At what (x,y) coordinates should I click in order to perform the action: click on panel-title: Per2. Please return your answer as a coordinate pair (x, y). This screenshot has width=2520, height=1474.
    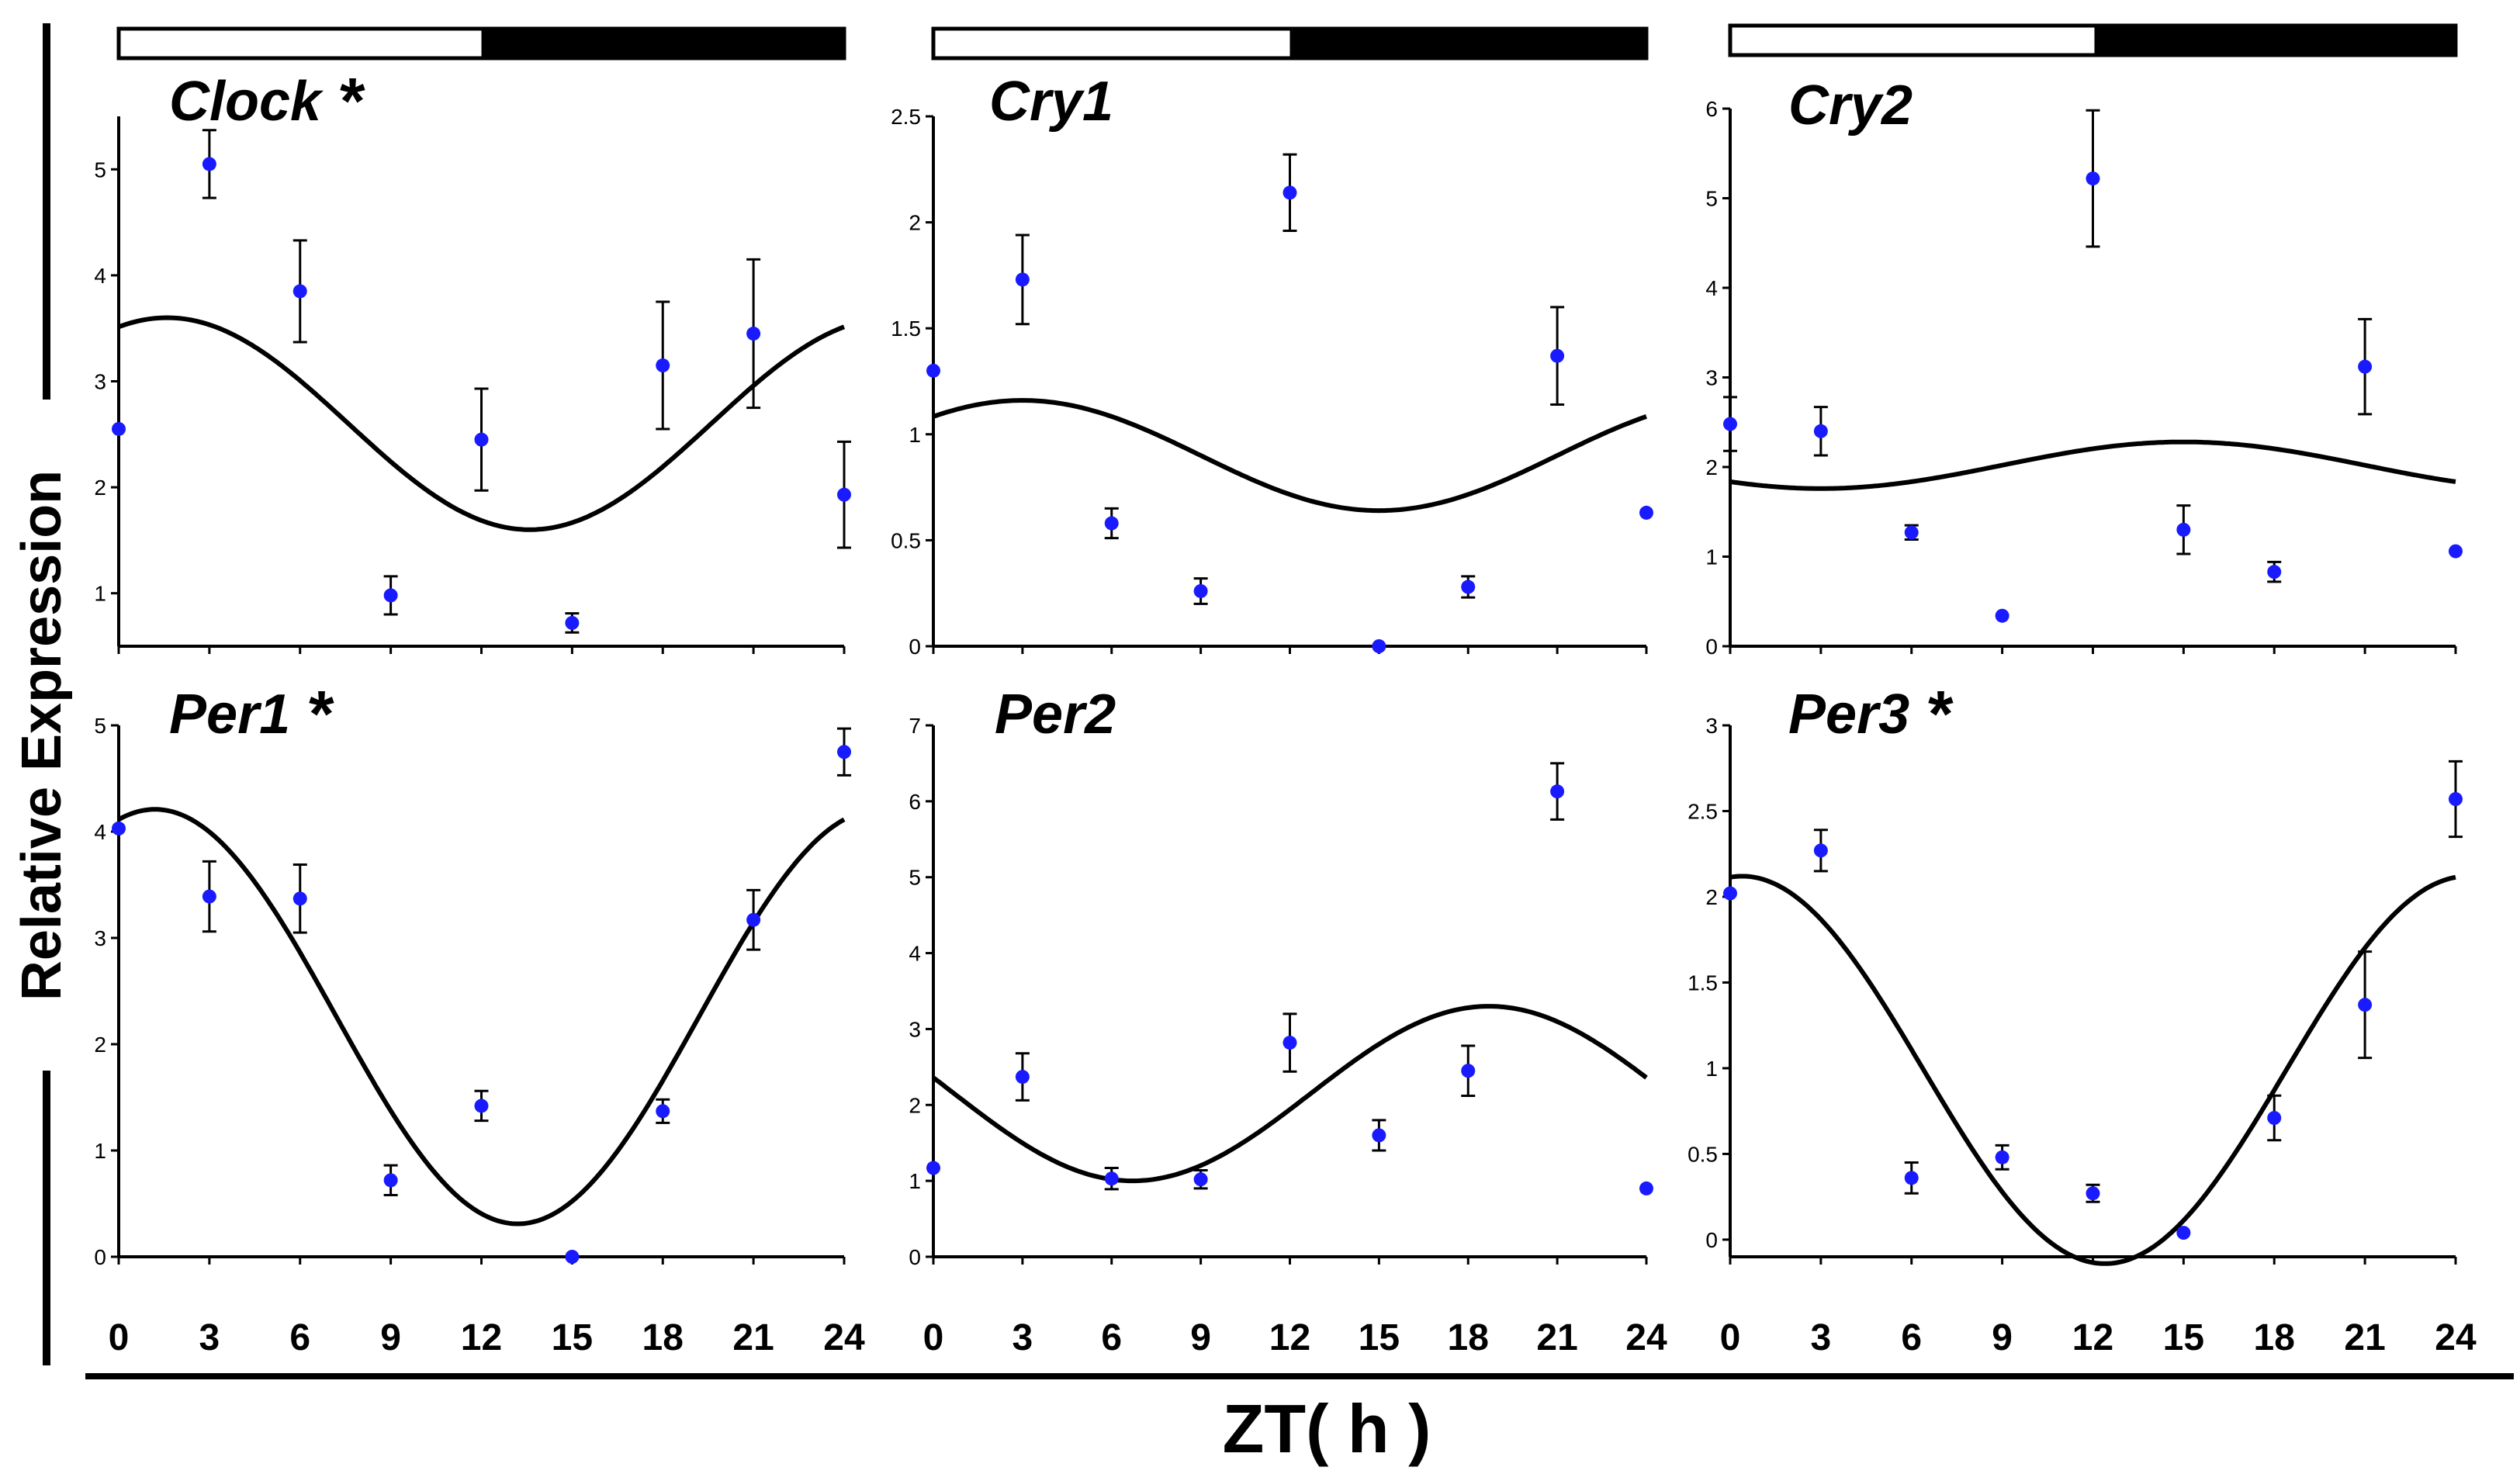
    Looking at the image, I should click on (1055, 714).